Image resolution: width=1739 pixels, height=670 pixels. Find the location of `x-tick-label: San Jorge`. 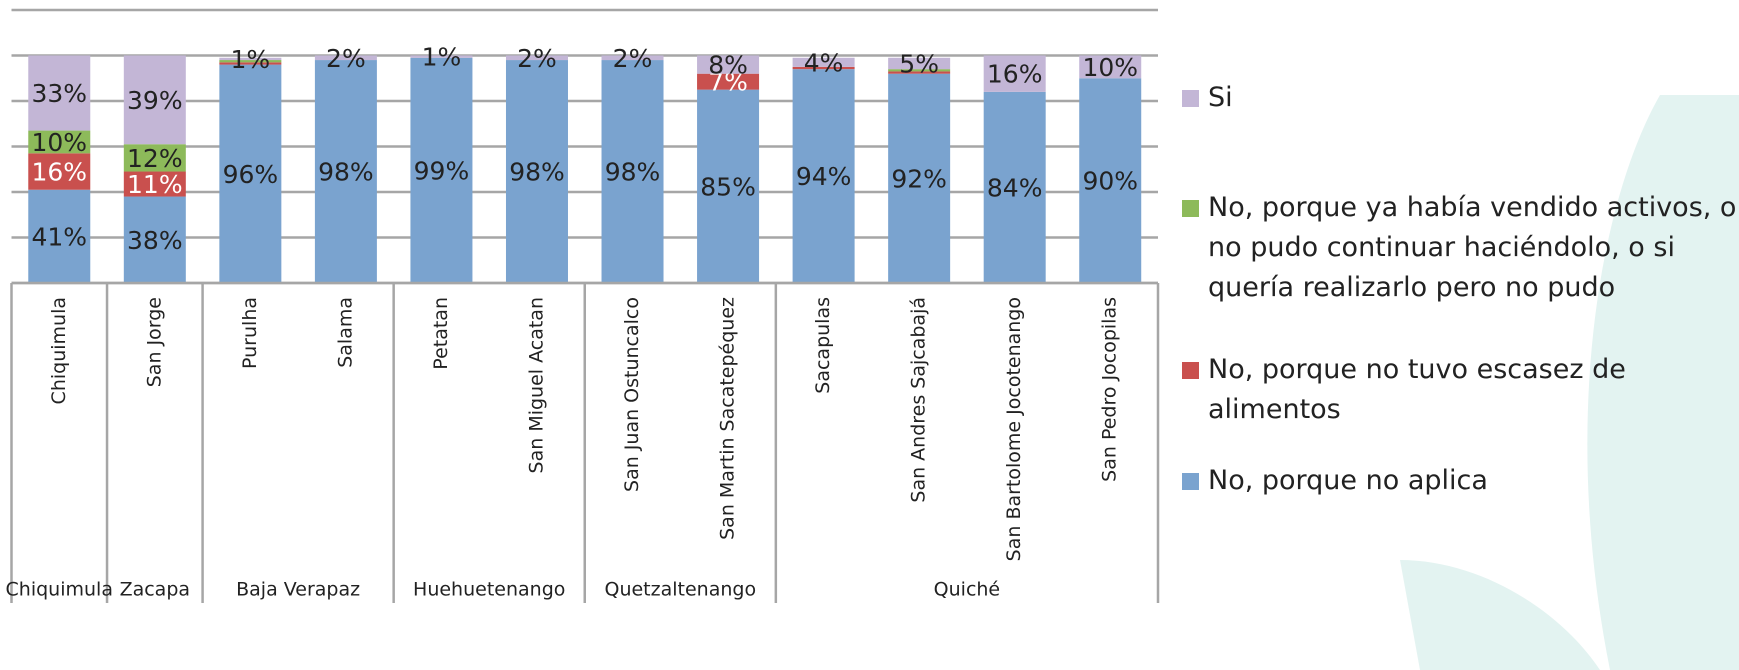

x-tick-label: San Jorge is located at coordinates (154, 342).